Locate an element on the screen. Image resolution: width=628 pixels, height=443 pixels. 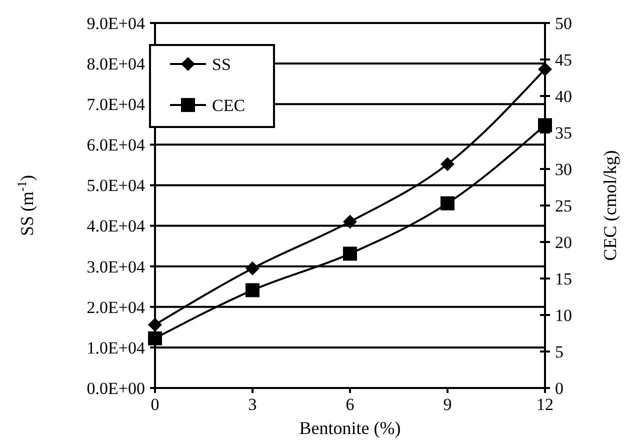
y2-tick-label: 45 is located at coordinates (563, 60).